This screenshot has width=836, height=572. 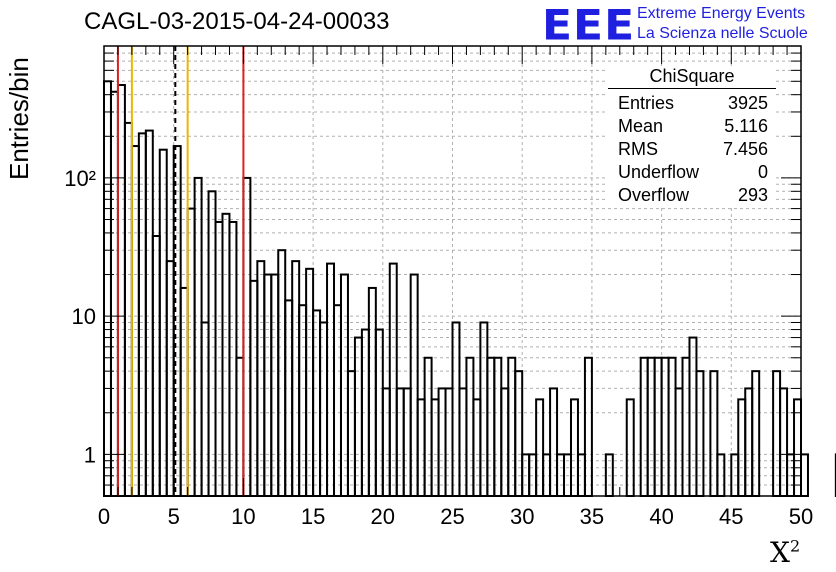 What do you see at coordinates (641, 126) in the screenshot?
I see `stats-label: Mean` at bounding box center [641, 126].